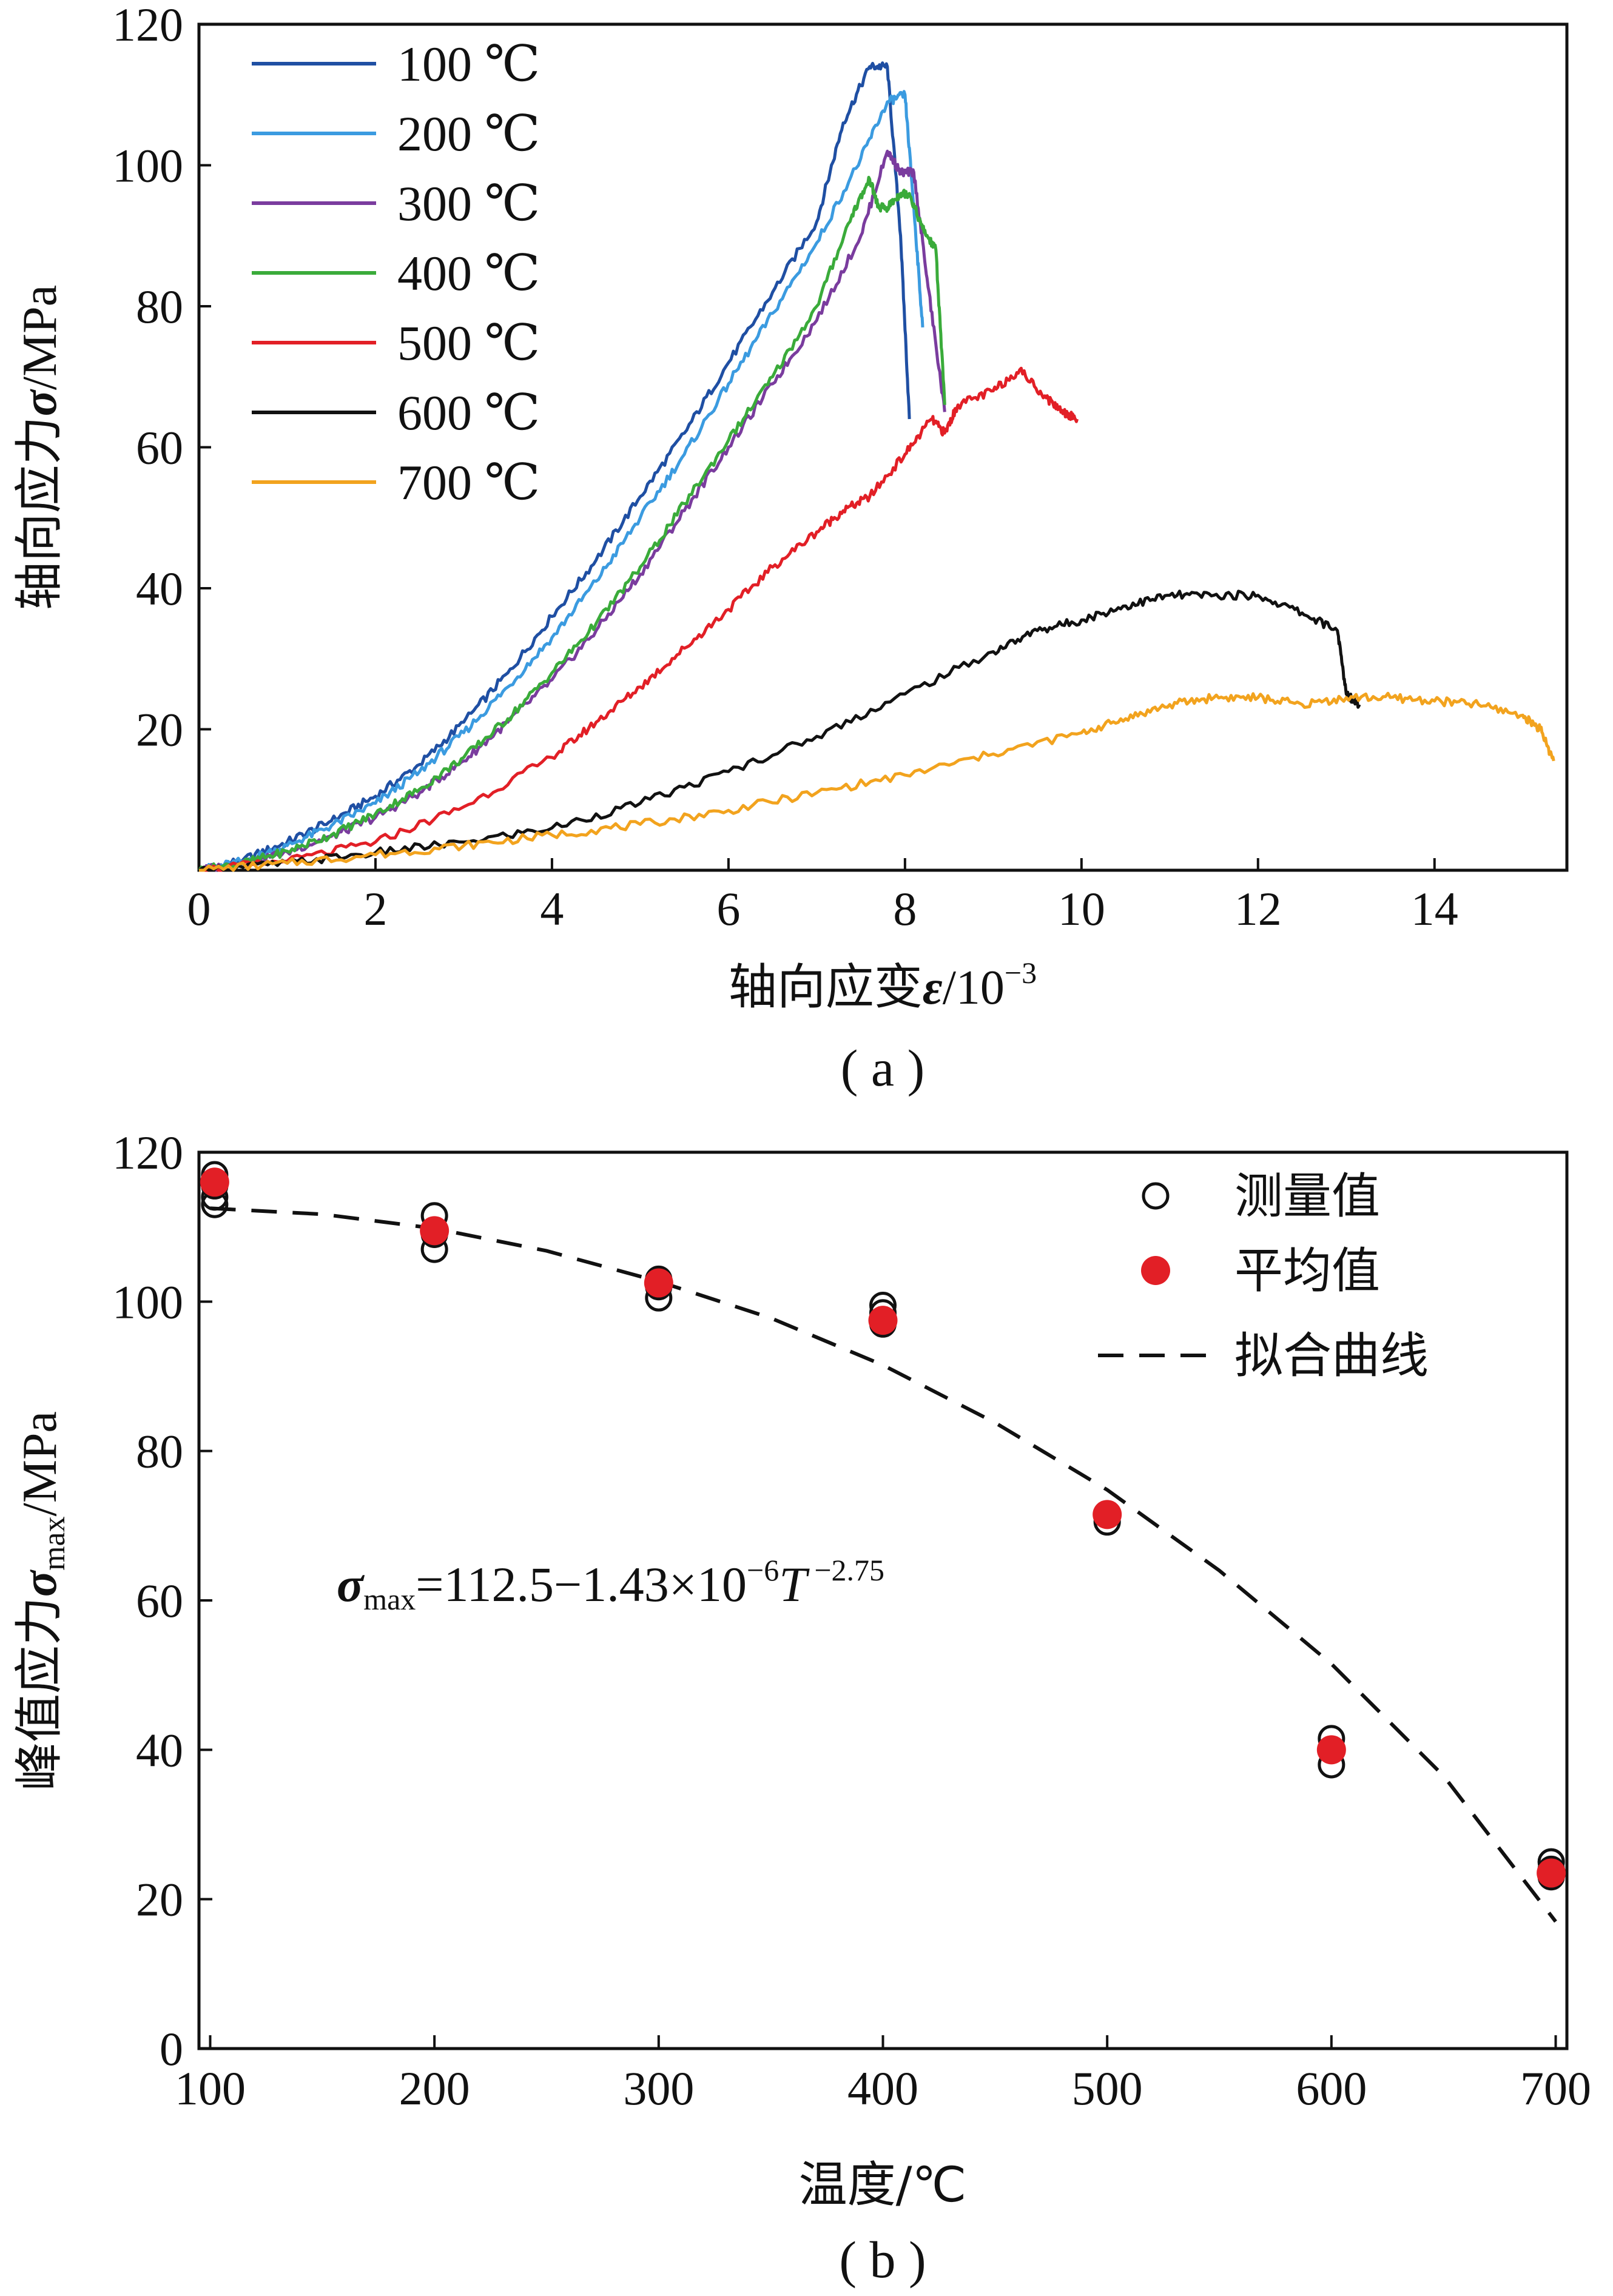 The image size is (1613, 2296). What do you see at coordinates (199, 908) in the screenshot?
I see `x-tick-label-a: 0` at bounding box center [199, 908].